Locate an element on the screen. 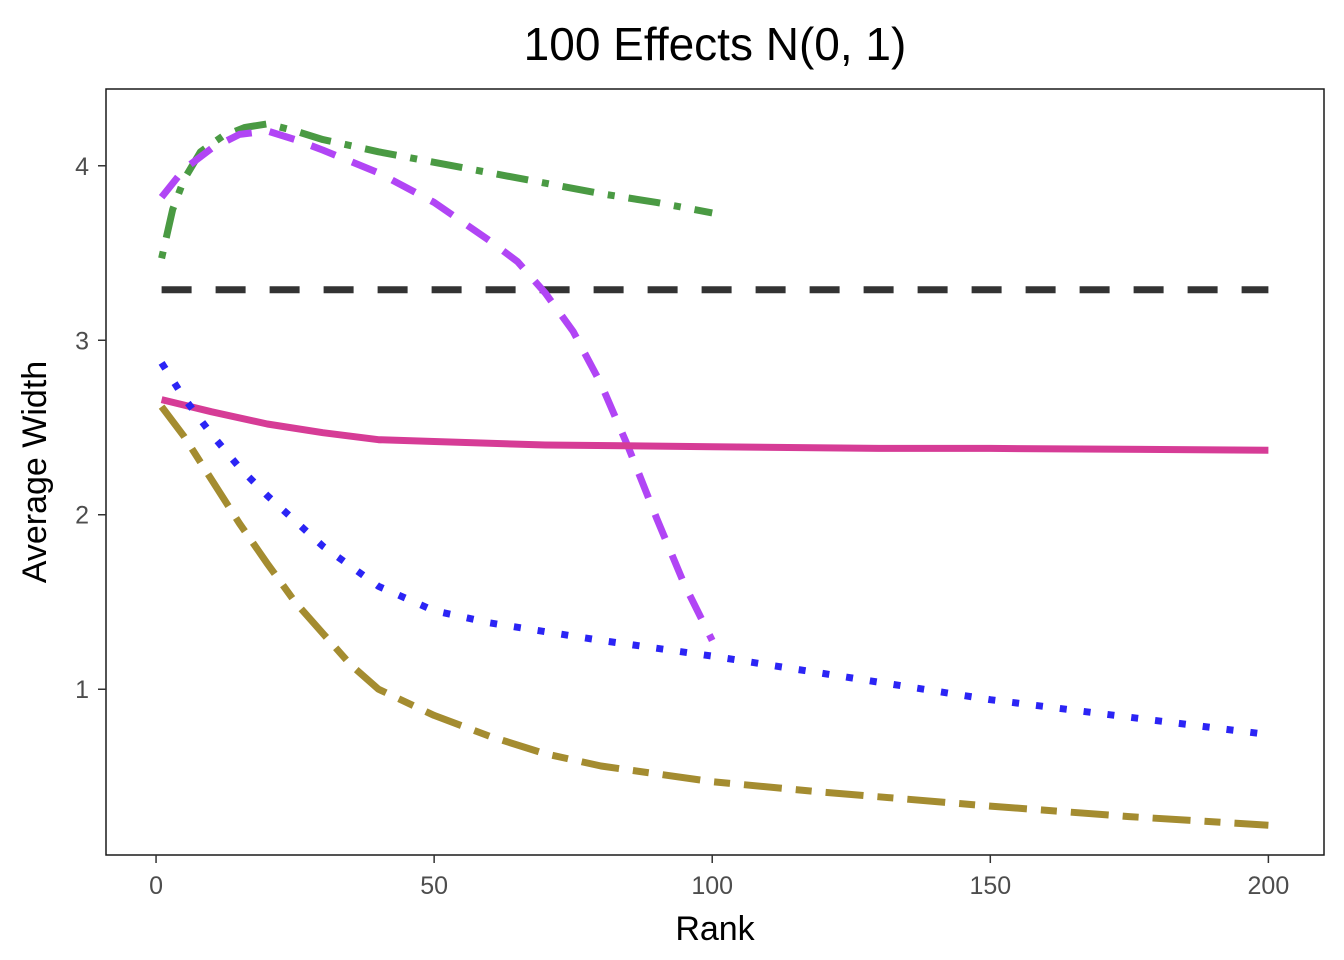 The width and height of the screenshot is (1344, 960). y-tick-label: 1 is located at coordinates (82, 690).